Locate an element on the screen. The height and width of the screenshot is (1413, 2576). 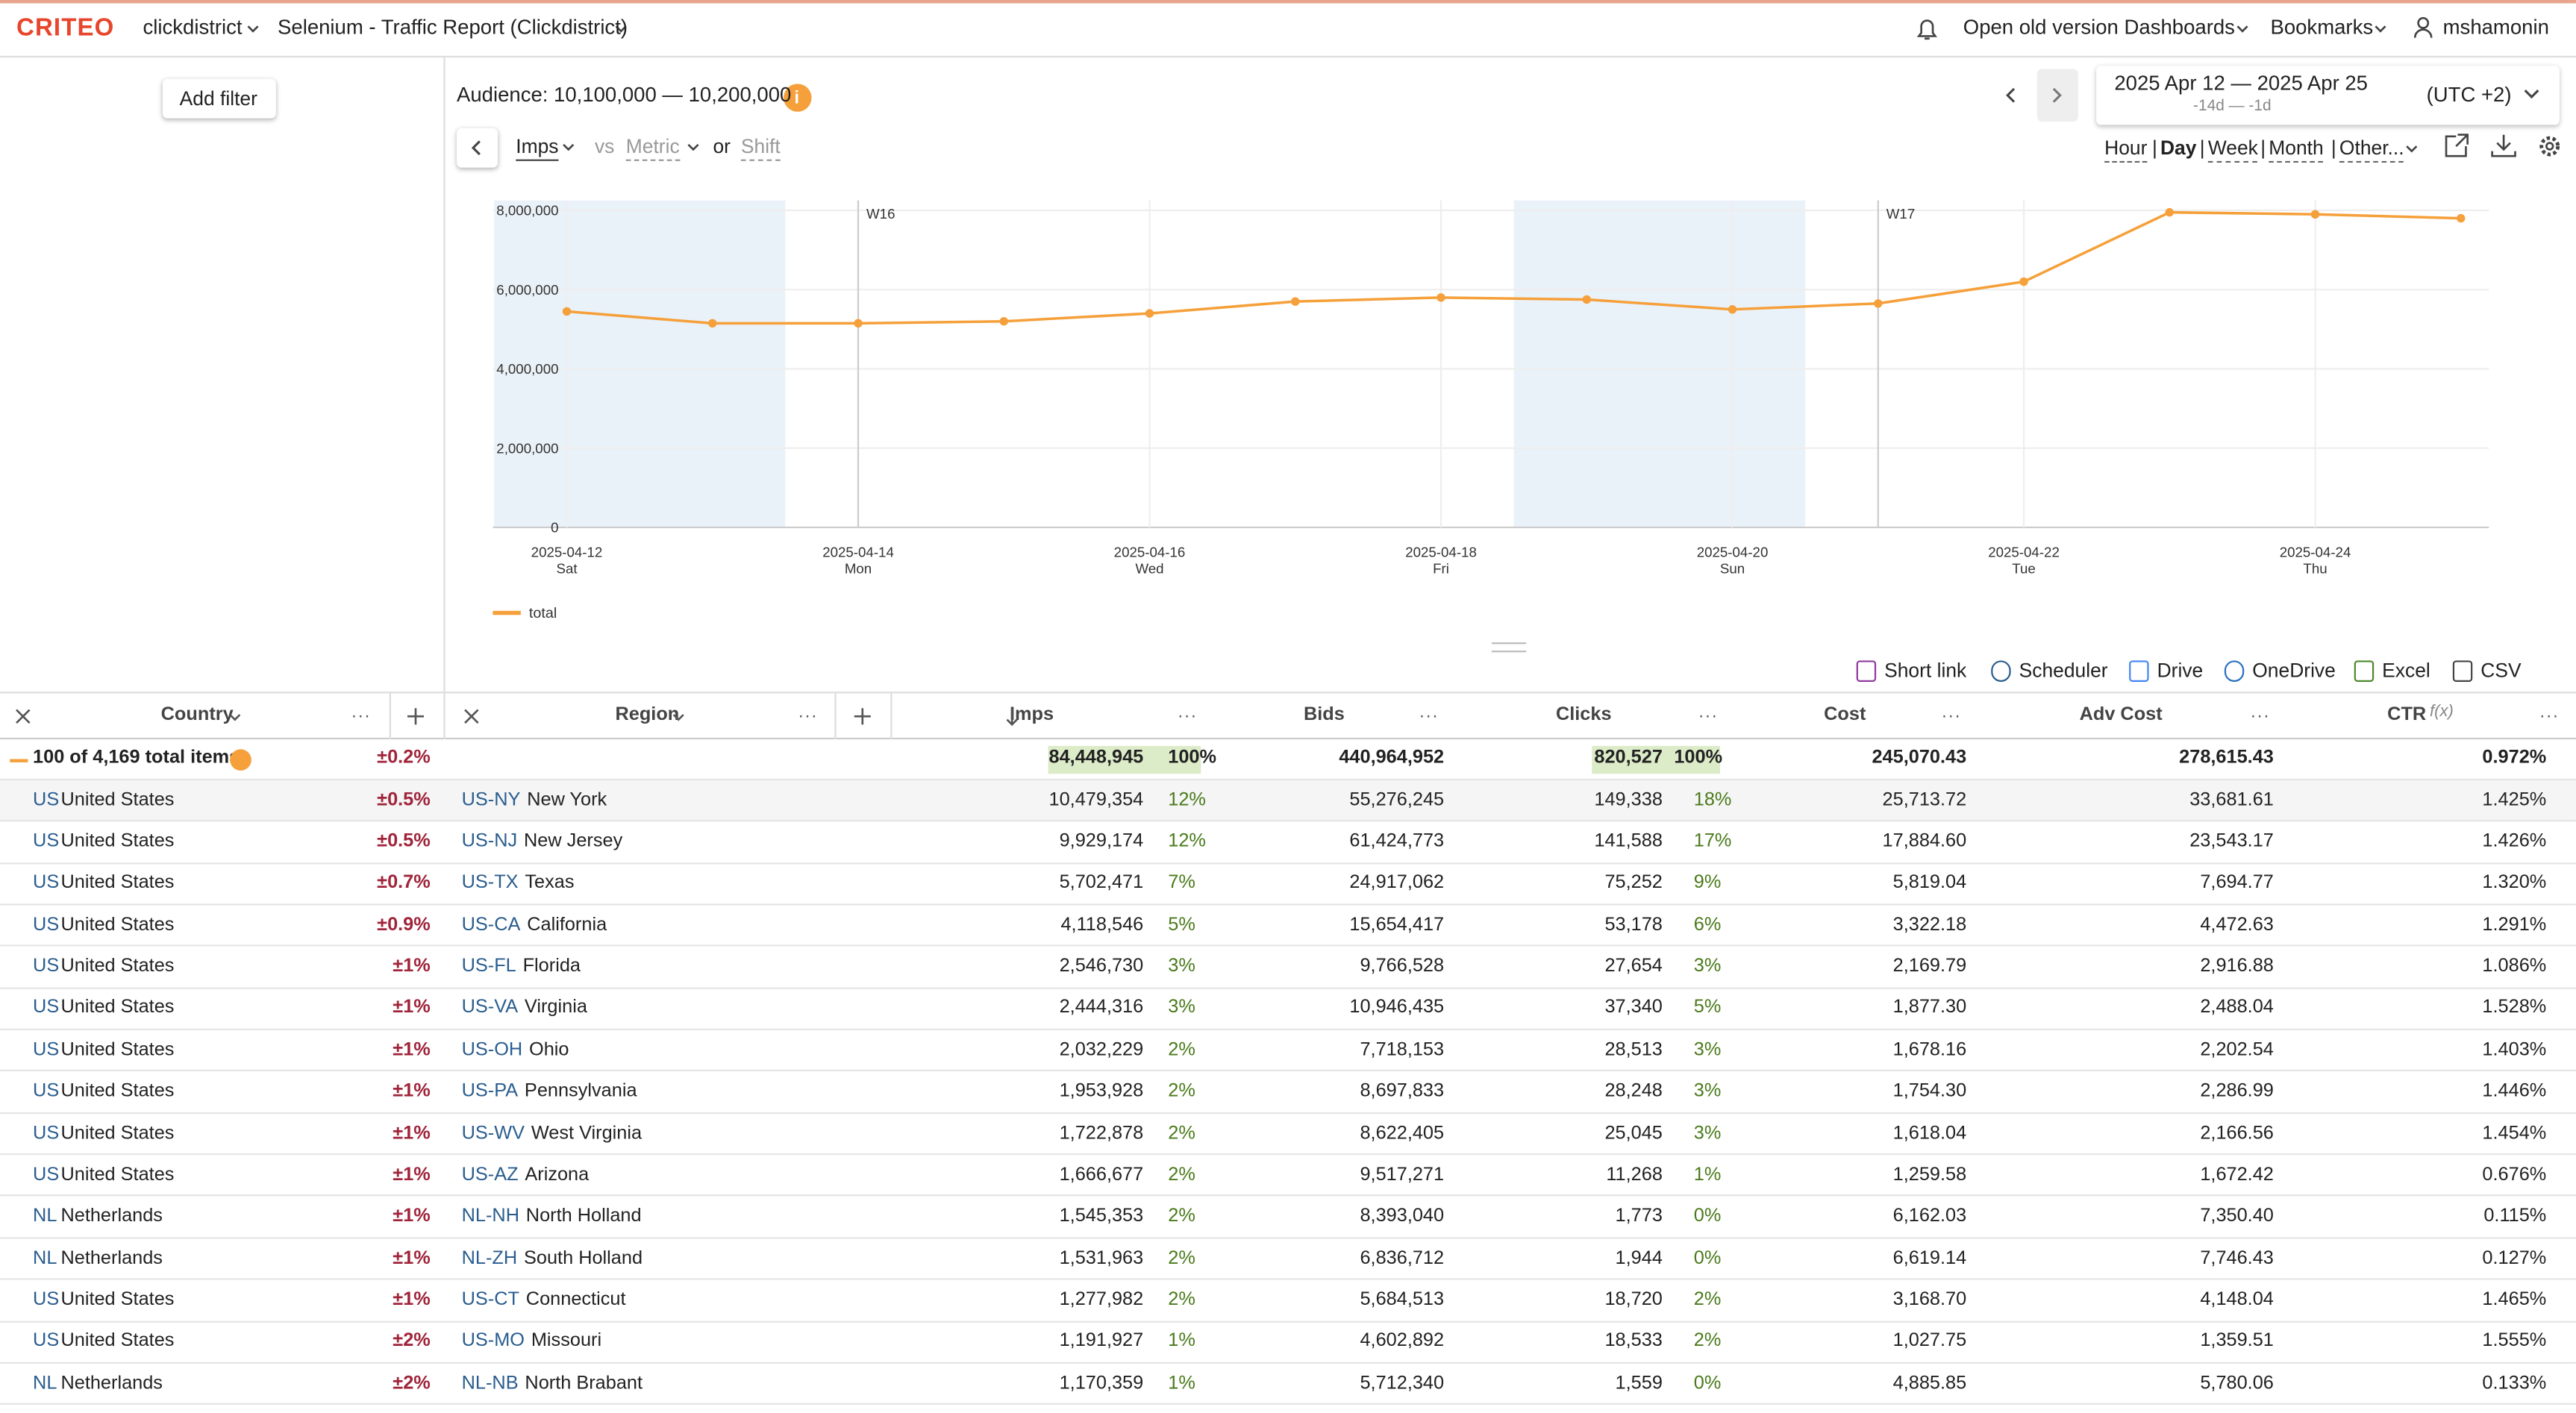
table-action: CSV is located at coordinates (2501, 670).